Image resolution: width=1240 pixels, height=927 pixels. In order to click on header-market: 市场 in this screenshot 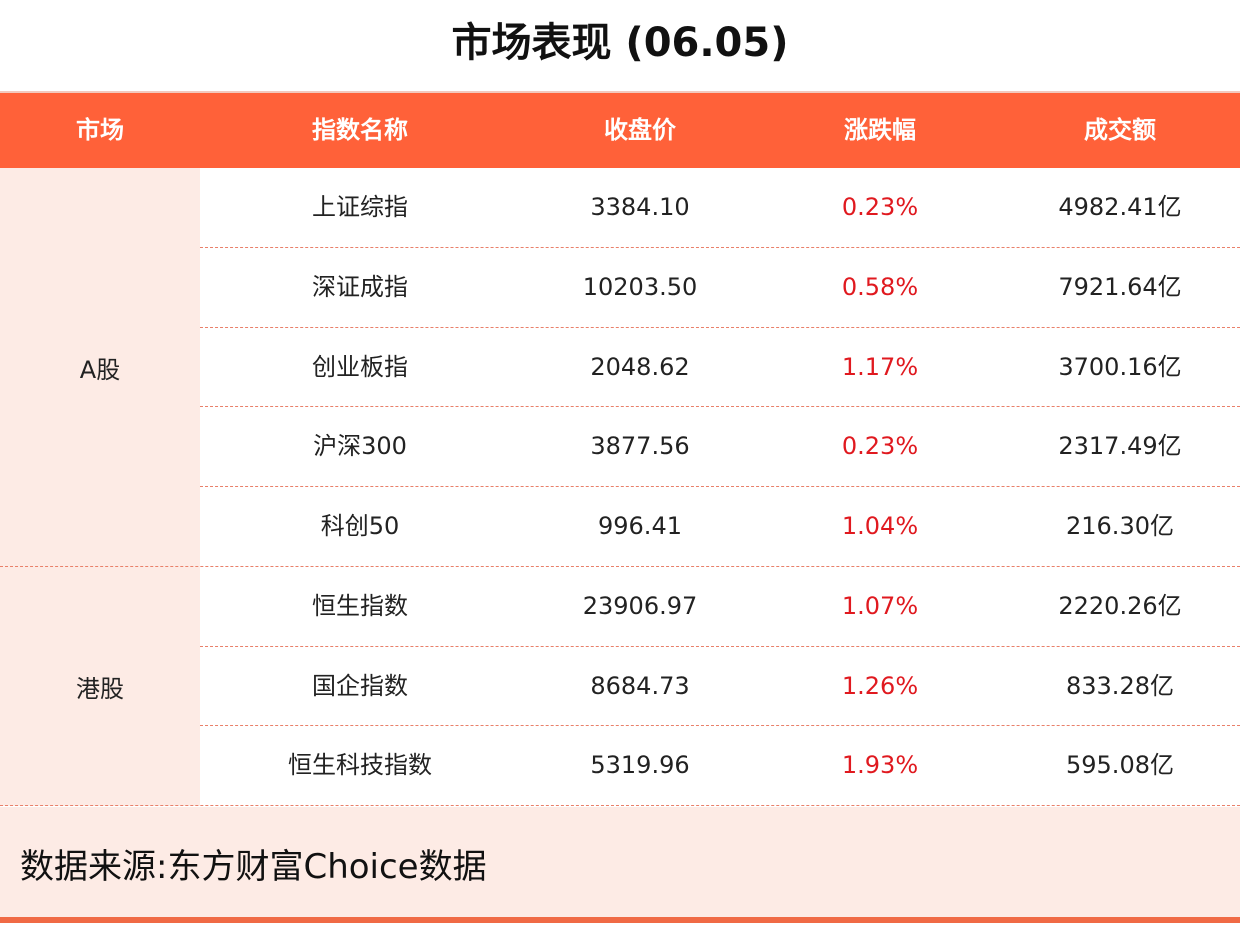, I will do `click(100, 130)`.